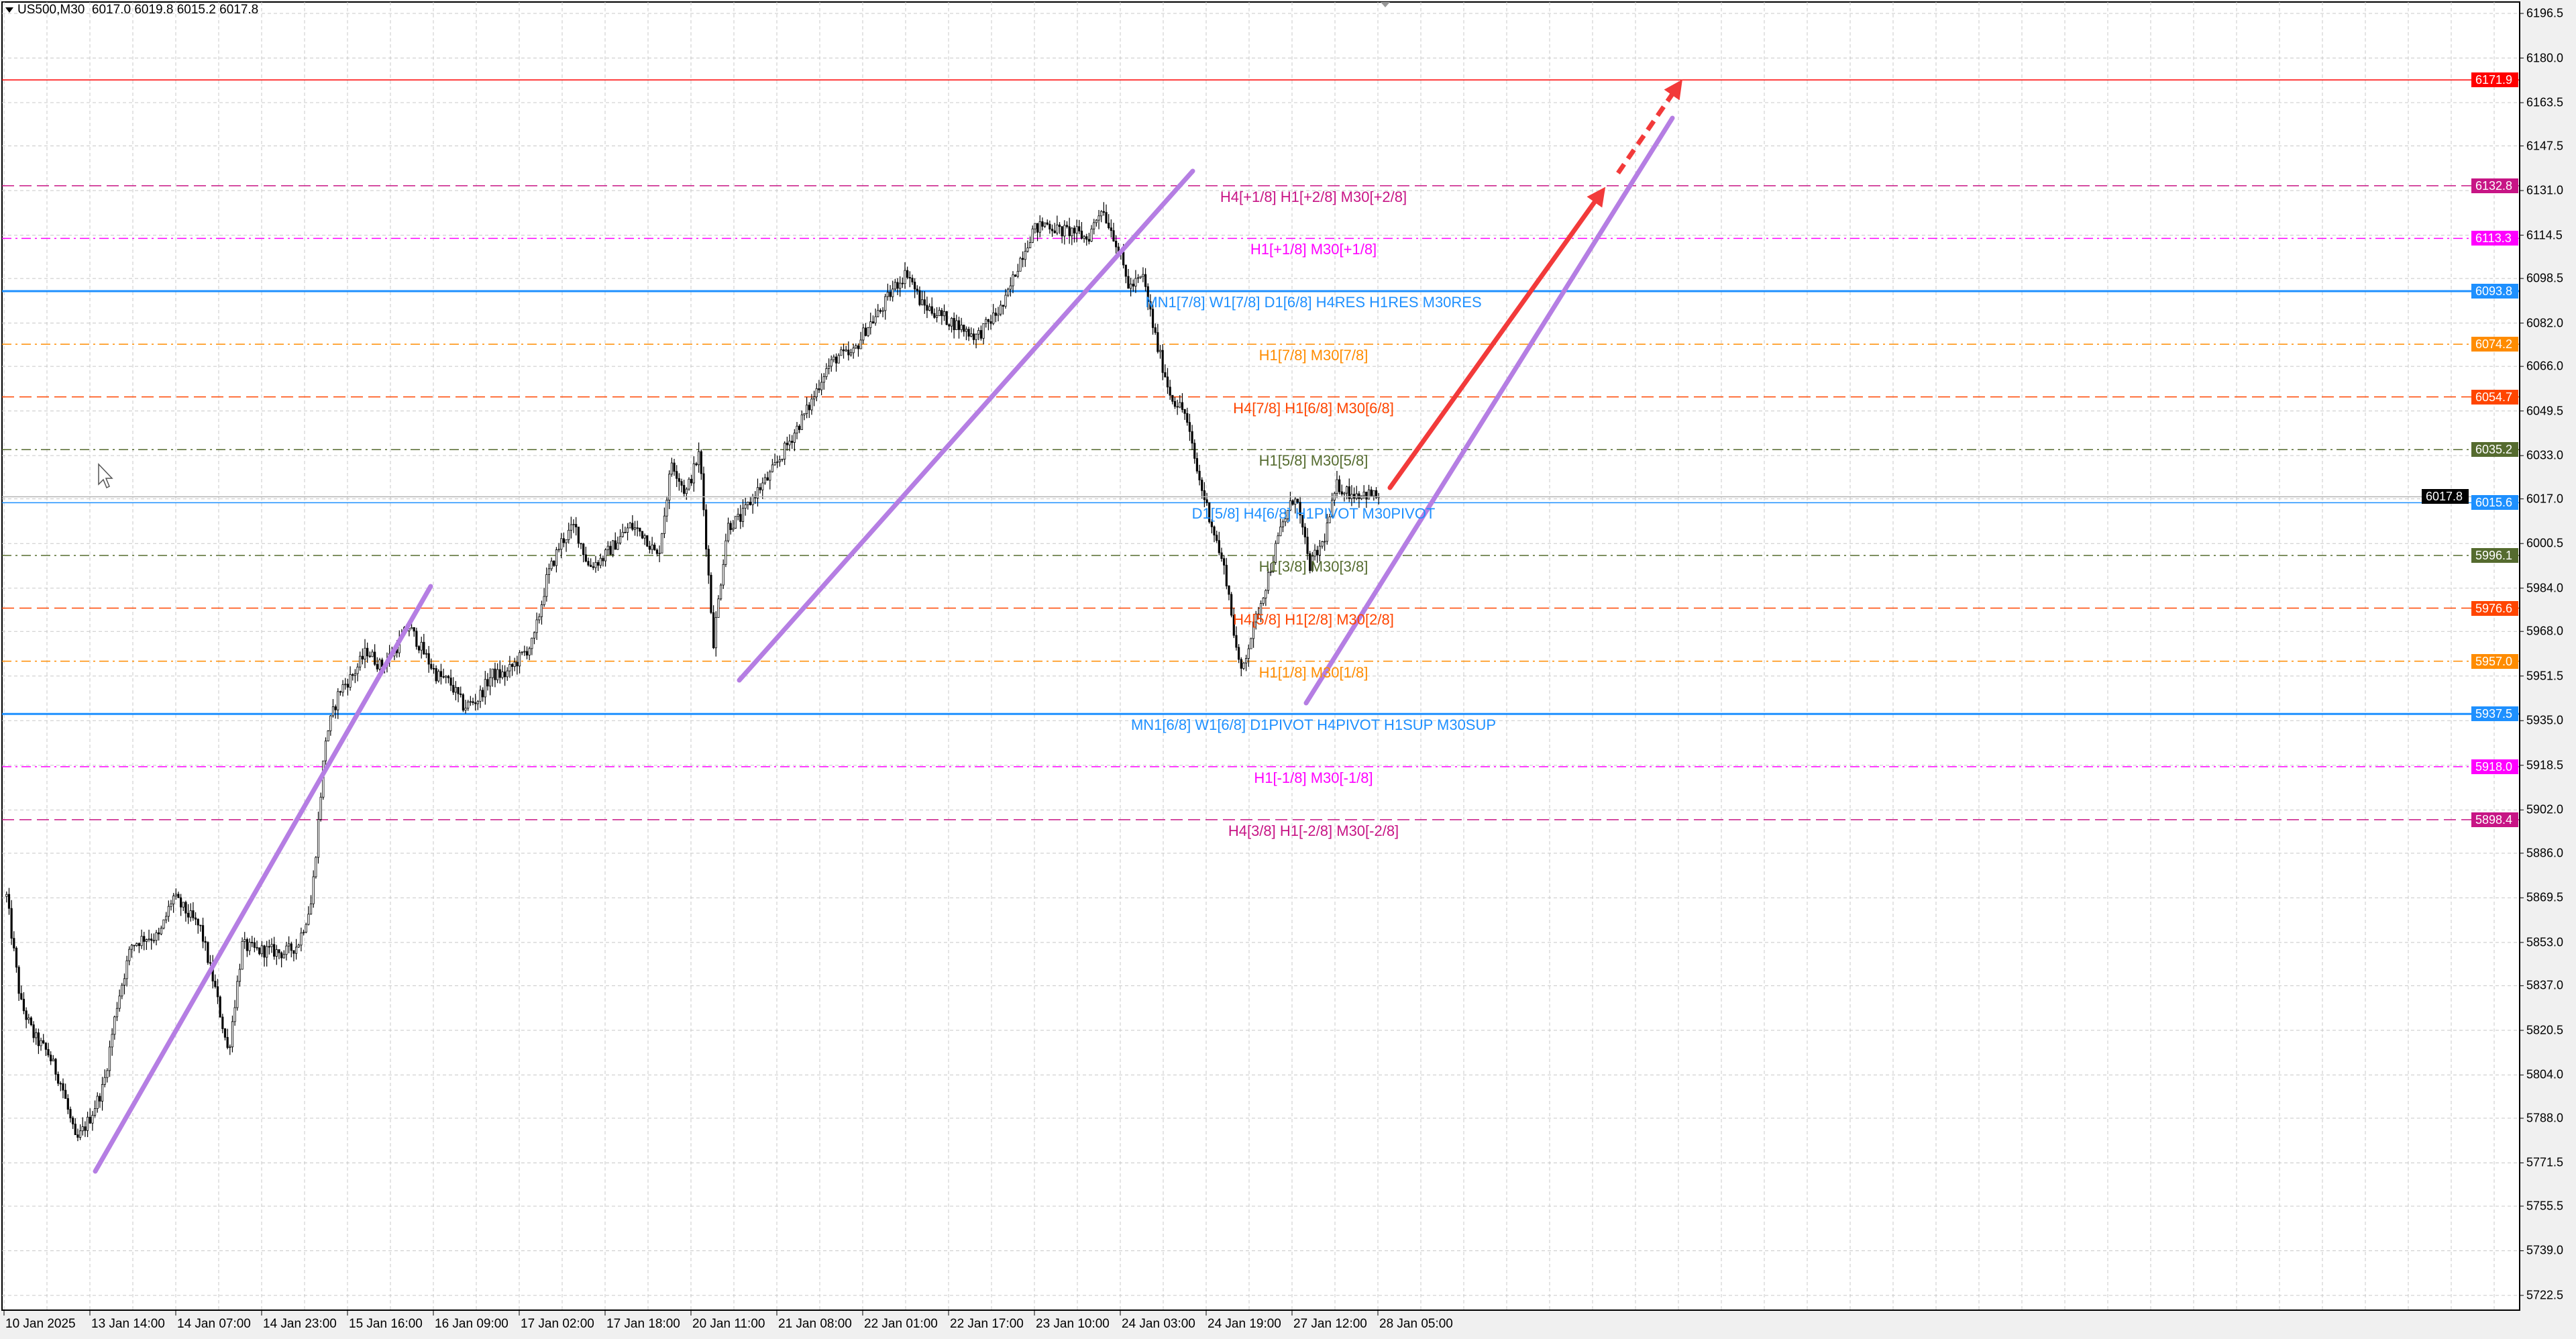  Describe the element at coordinates (2545, 853) in the screenshot. I see `price-tick-label: 5886.0` at that location.